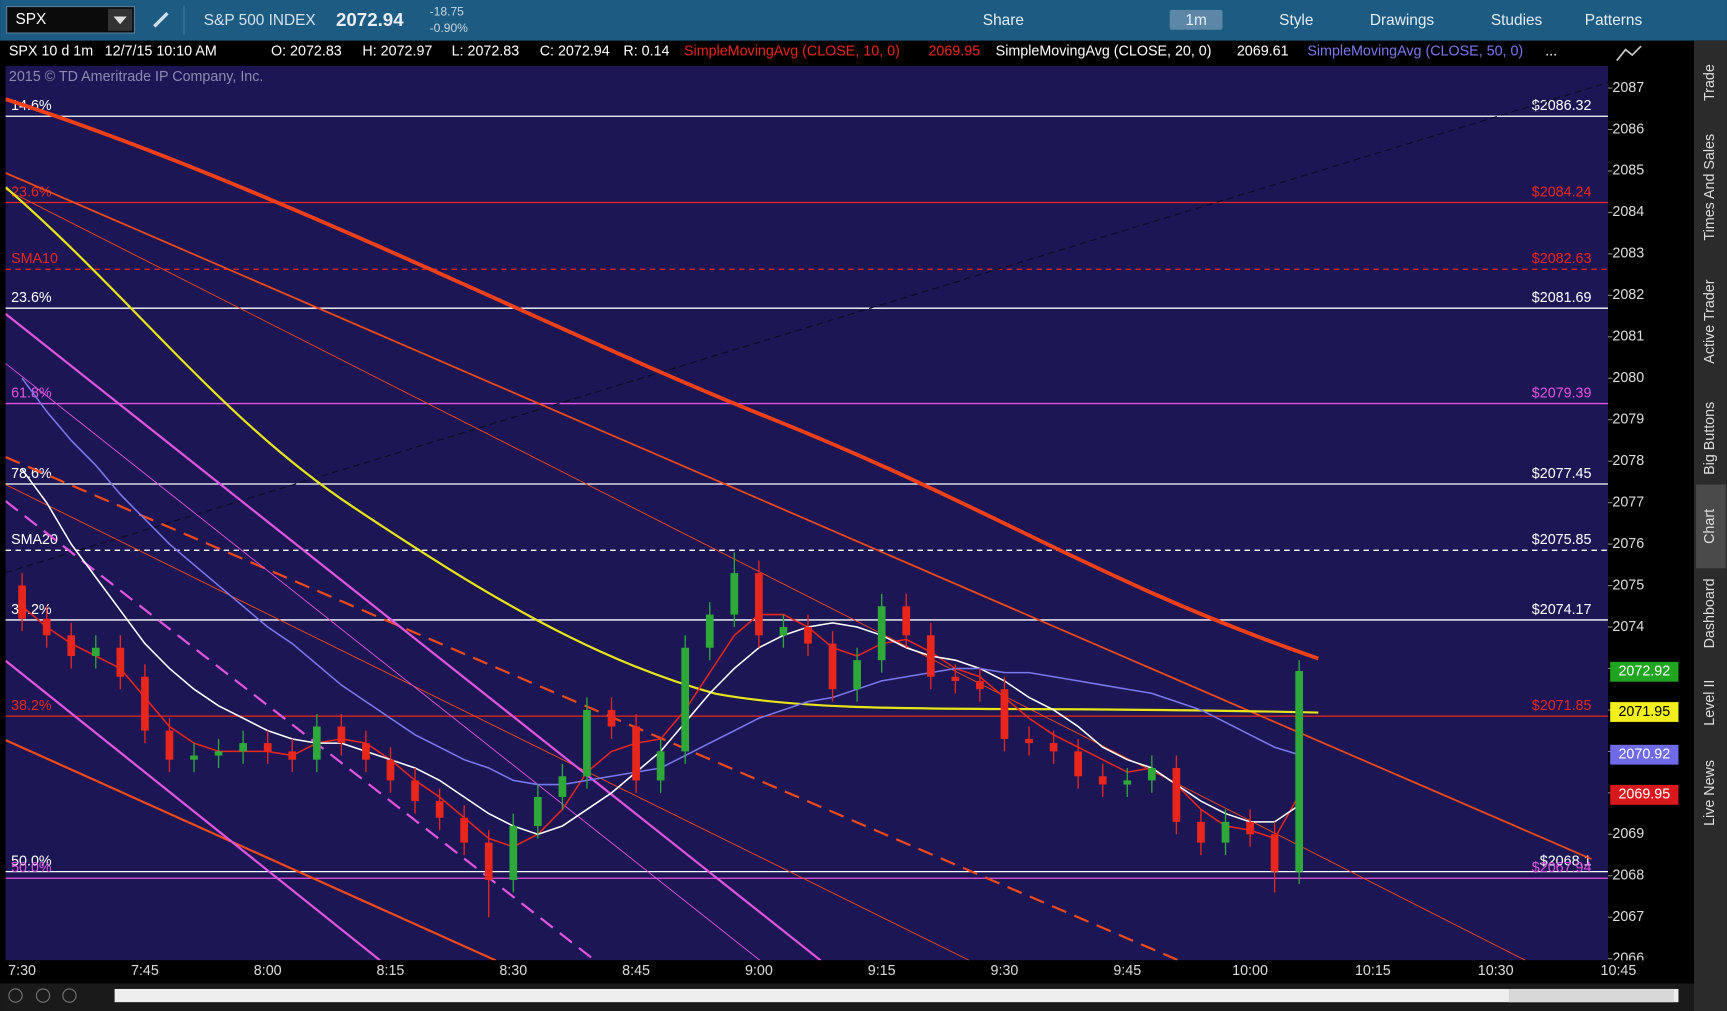 This screenshot has width=1727, height=1011. I want to click on x-tick-label: 9:45, so click(1127, 971).